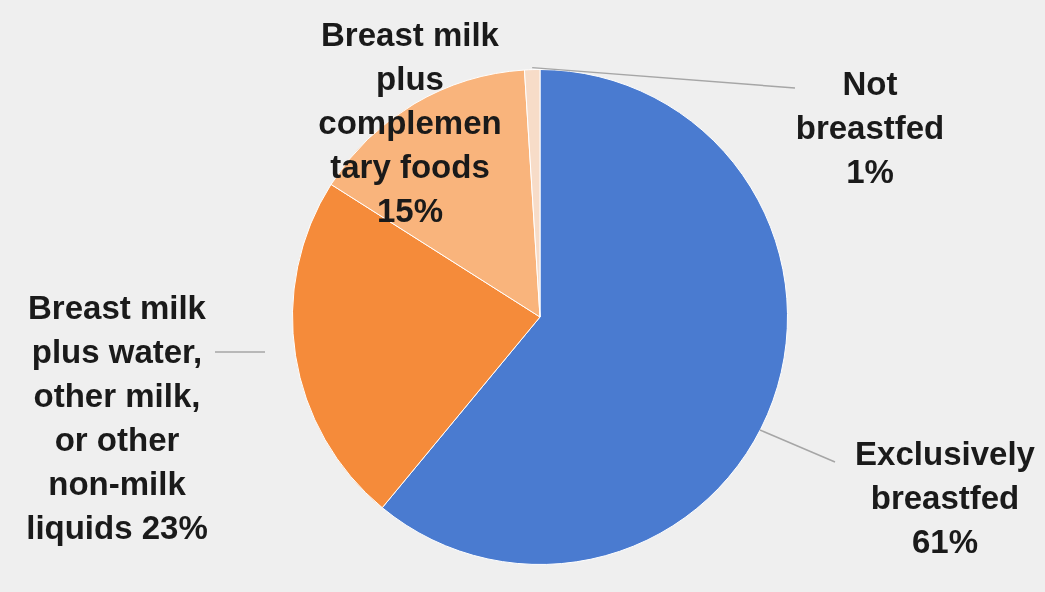  Describe the element at coordinates (870, 106) in the screenshot. I see `slice-label: Not breastfed` at that location.